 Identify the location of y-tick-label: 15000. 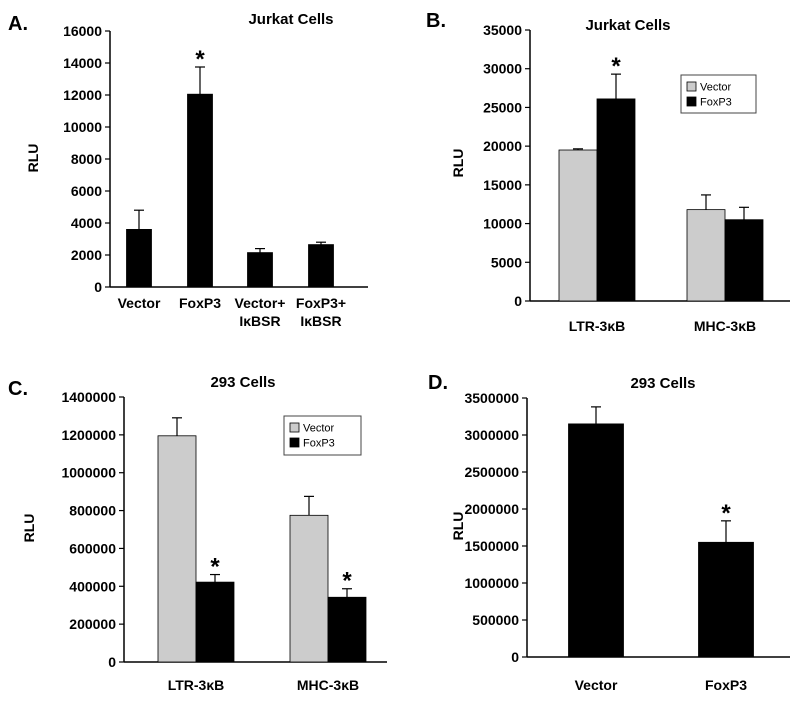
(502, 185).